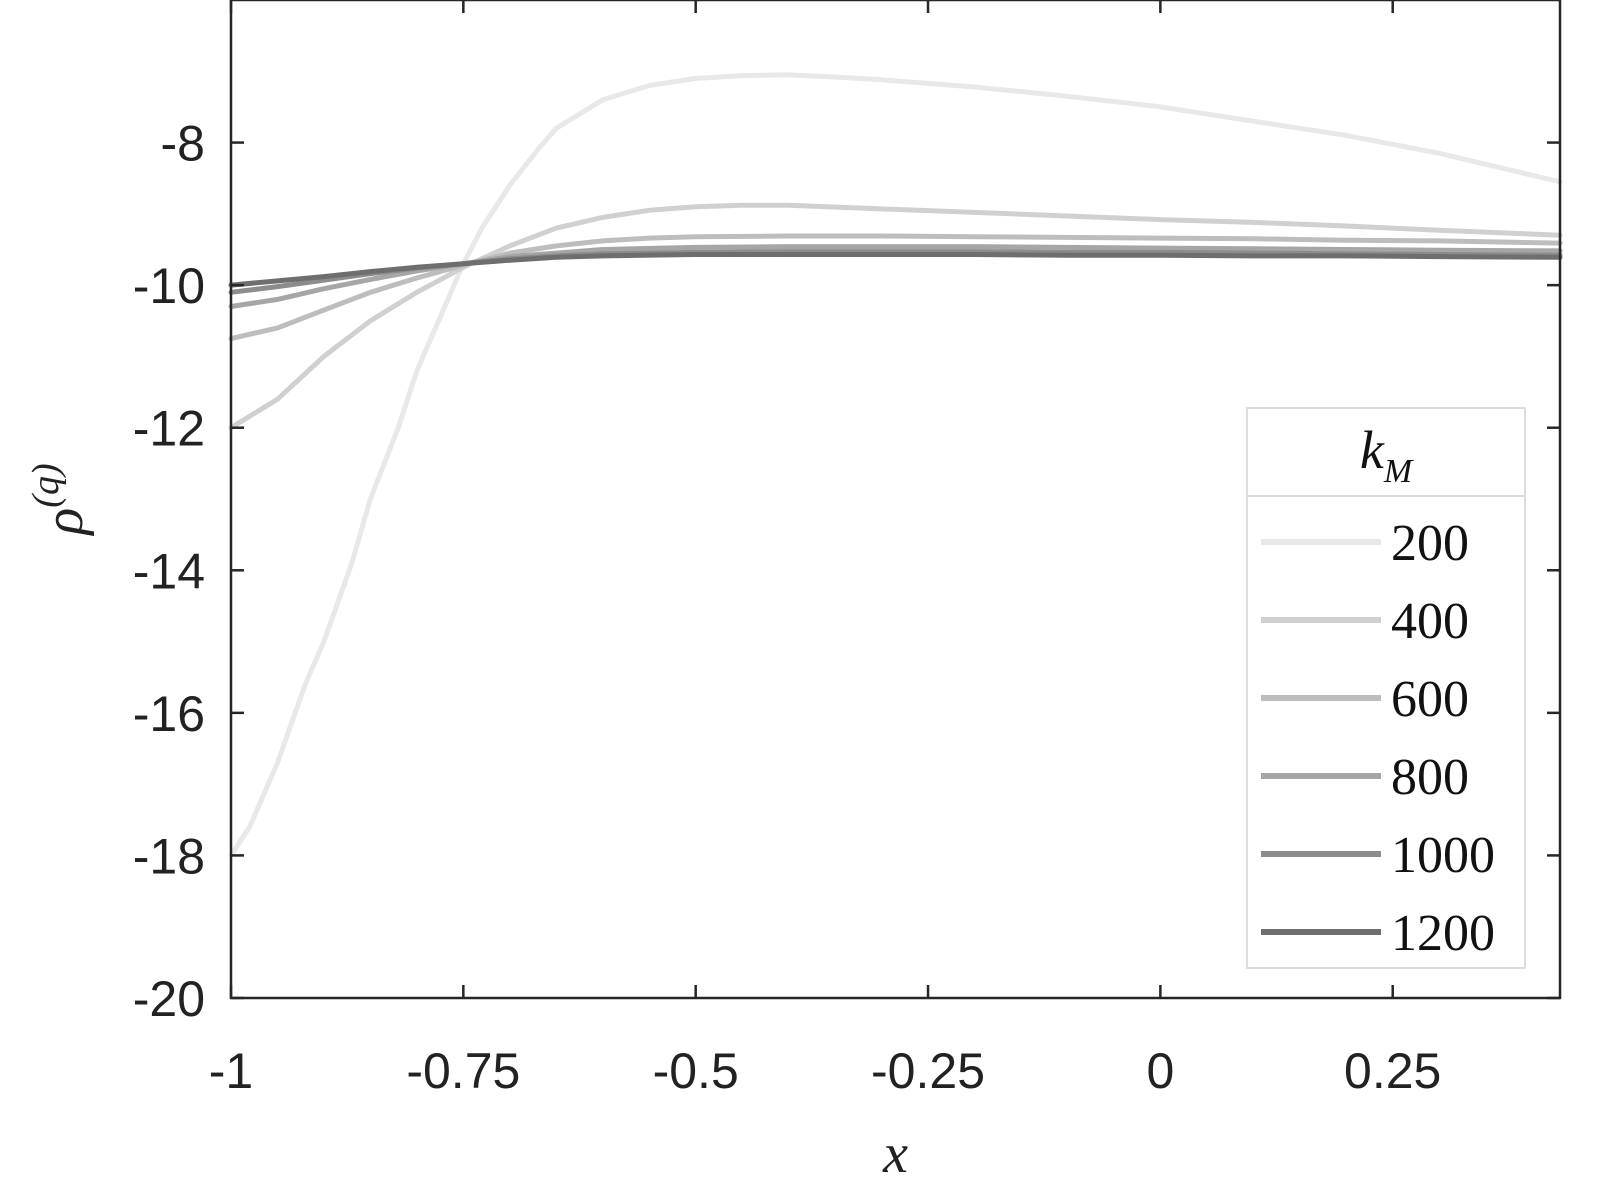 Image resolution: width=1600 pixels, height=1202 pixels. What do you see at coordinates (1398, 471) in the screenshot?
I see `legend-title-subscript: M` at bounding box center [1398, 471].